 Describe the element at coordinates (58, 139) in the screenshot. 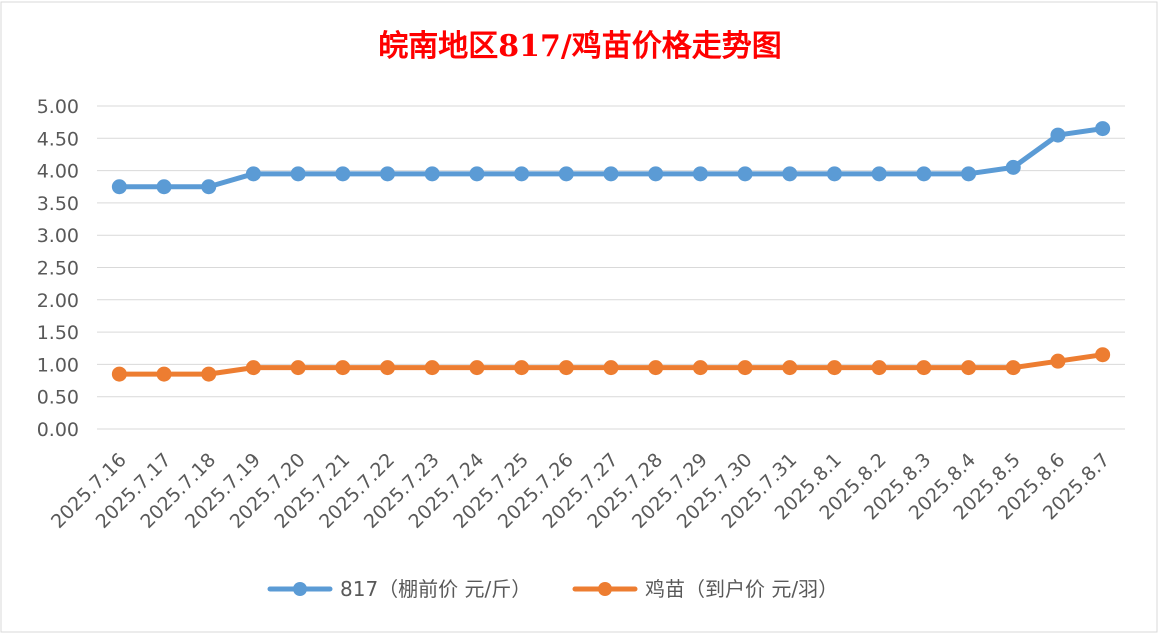

I see `y-tick-label: 4.50` at that location.